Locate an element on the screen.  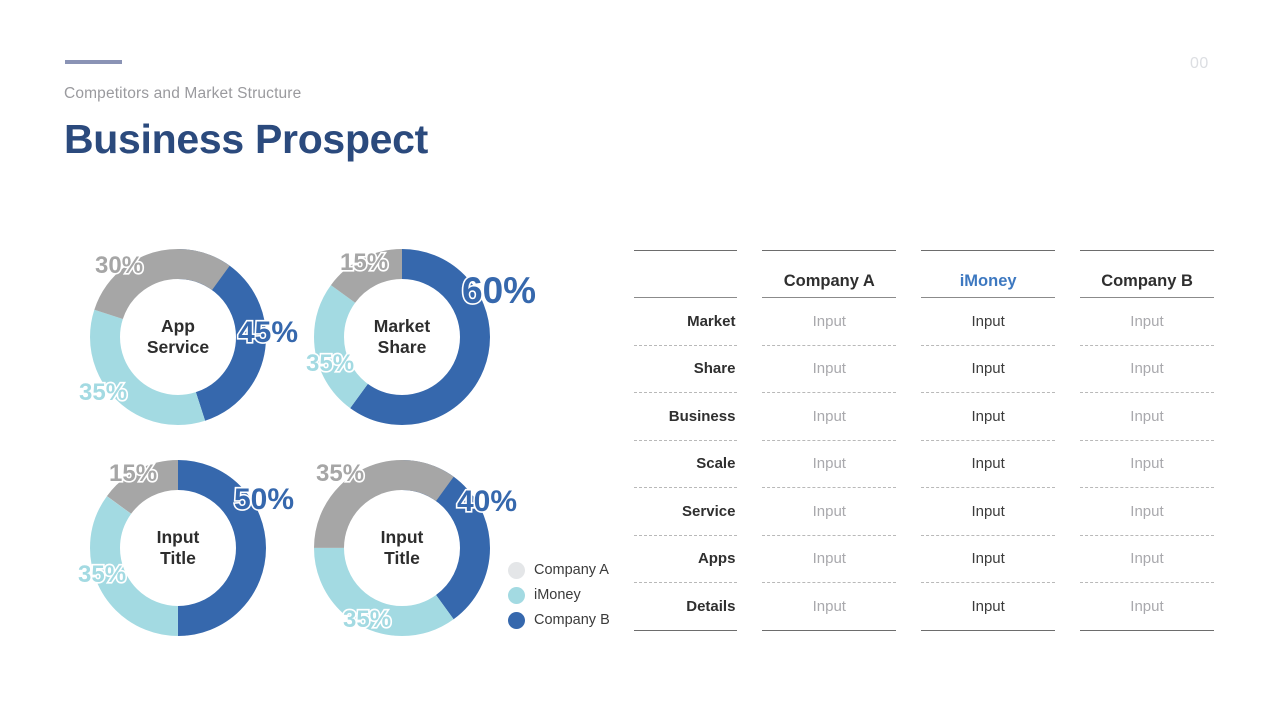
legend-label-imoney: iMoney is located at coordinates (557, 595).